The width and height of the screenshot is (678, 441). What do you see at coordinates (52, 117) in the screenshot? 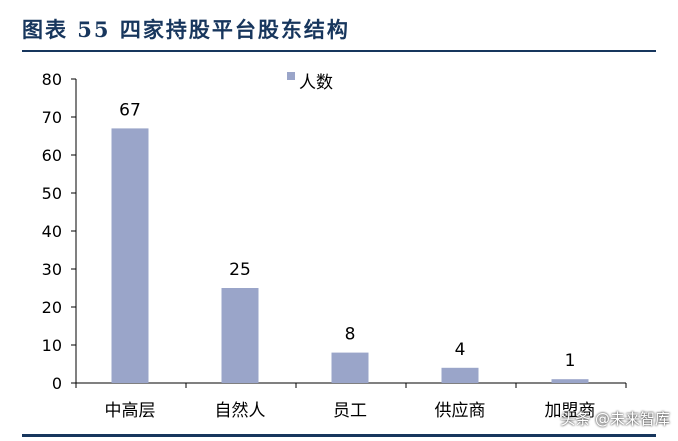
I see `y-tick-label: 70` at bounding box center [52, 117].